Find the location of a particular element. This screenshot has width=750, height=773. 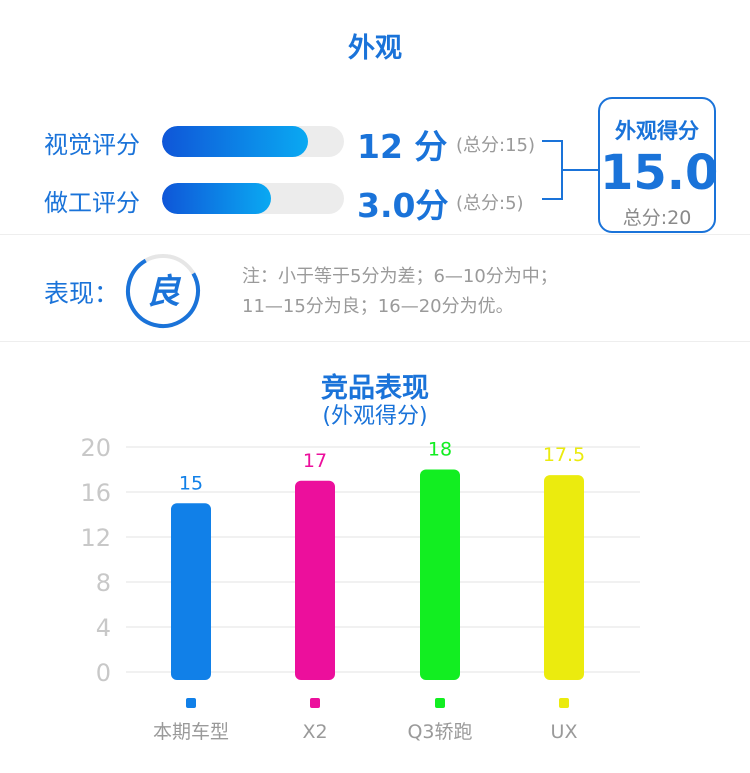

grade-badge: 良 is located at coordinates (163, 291).